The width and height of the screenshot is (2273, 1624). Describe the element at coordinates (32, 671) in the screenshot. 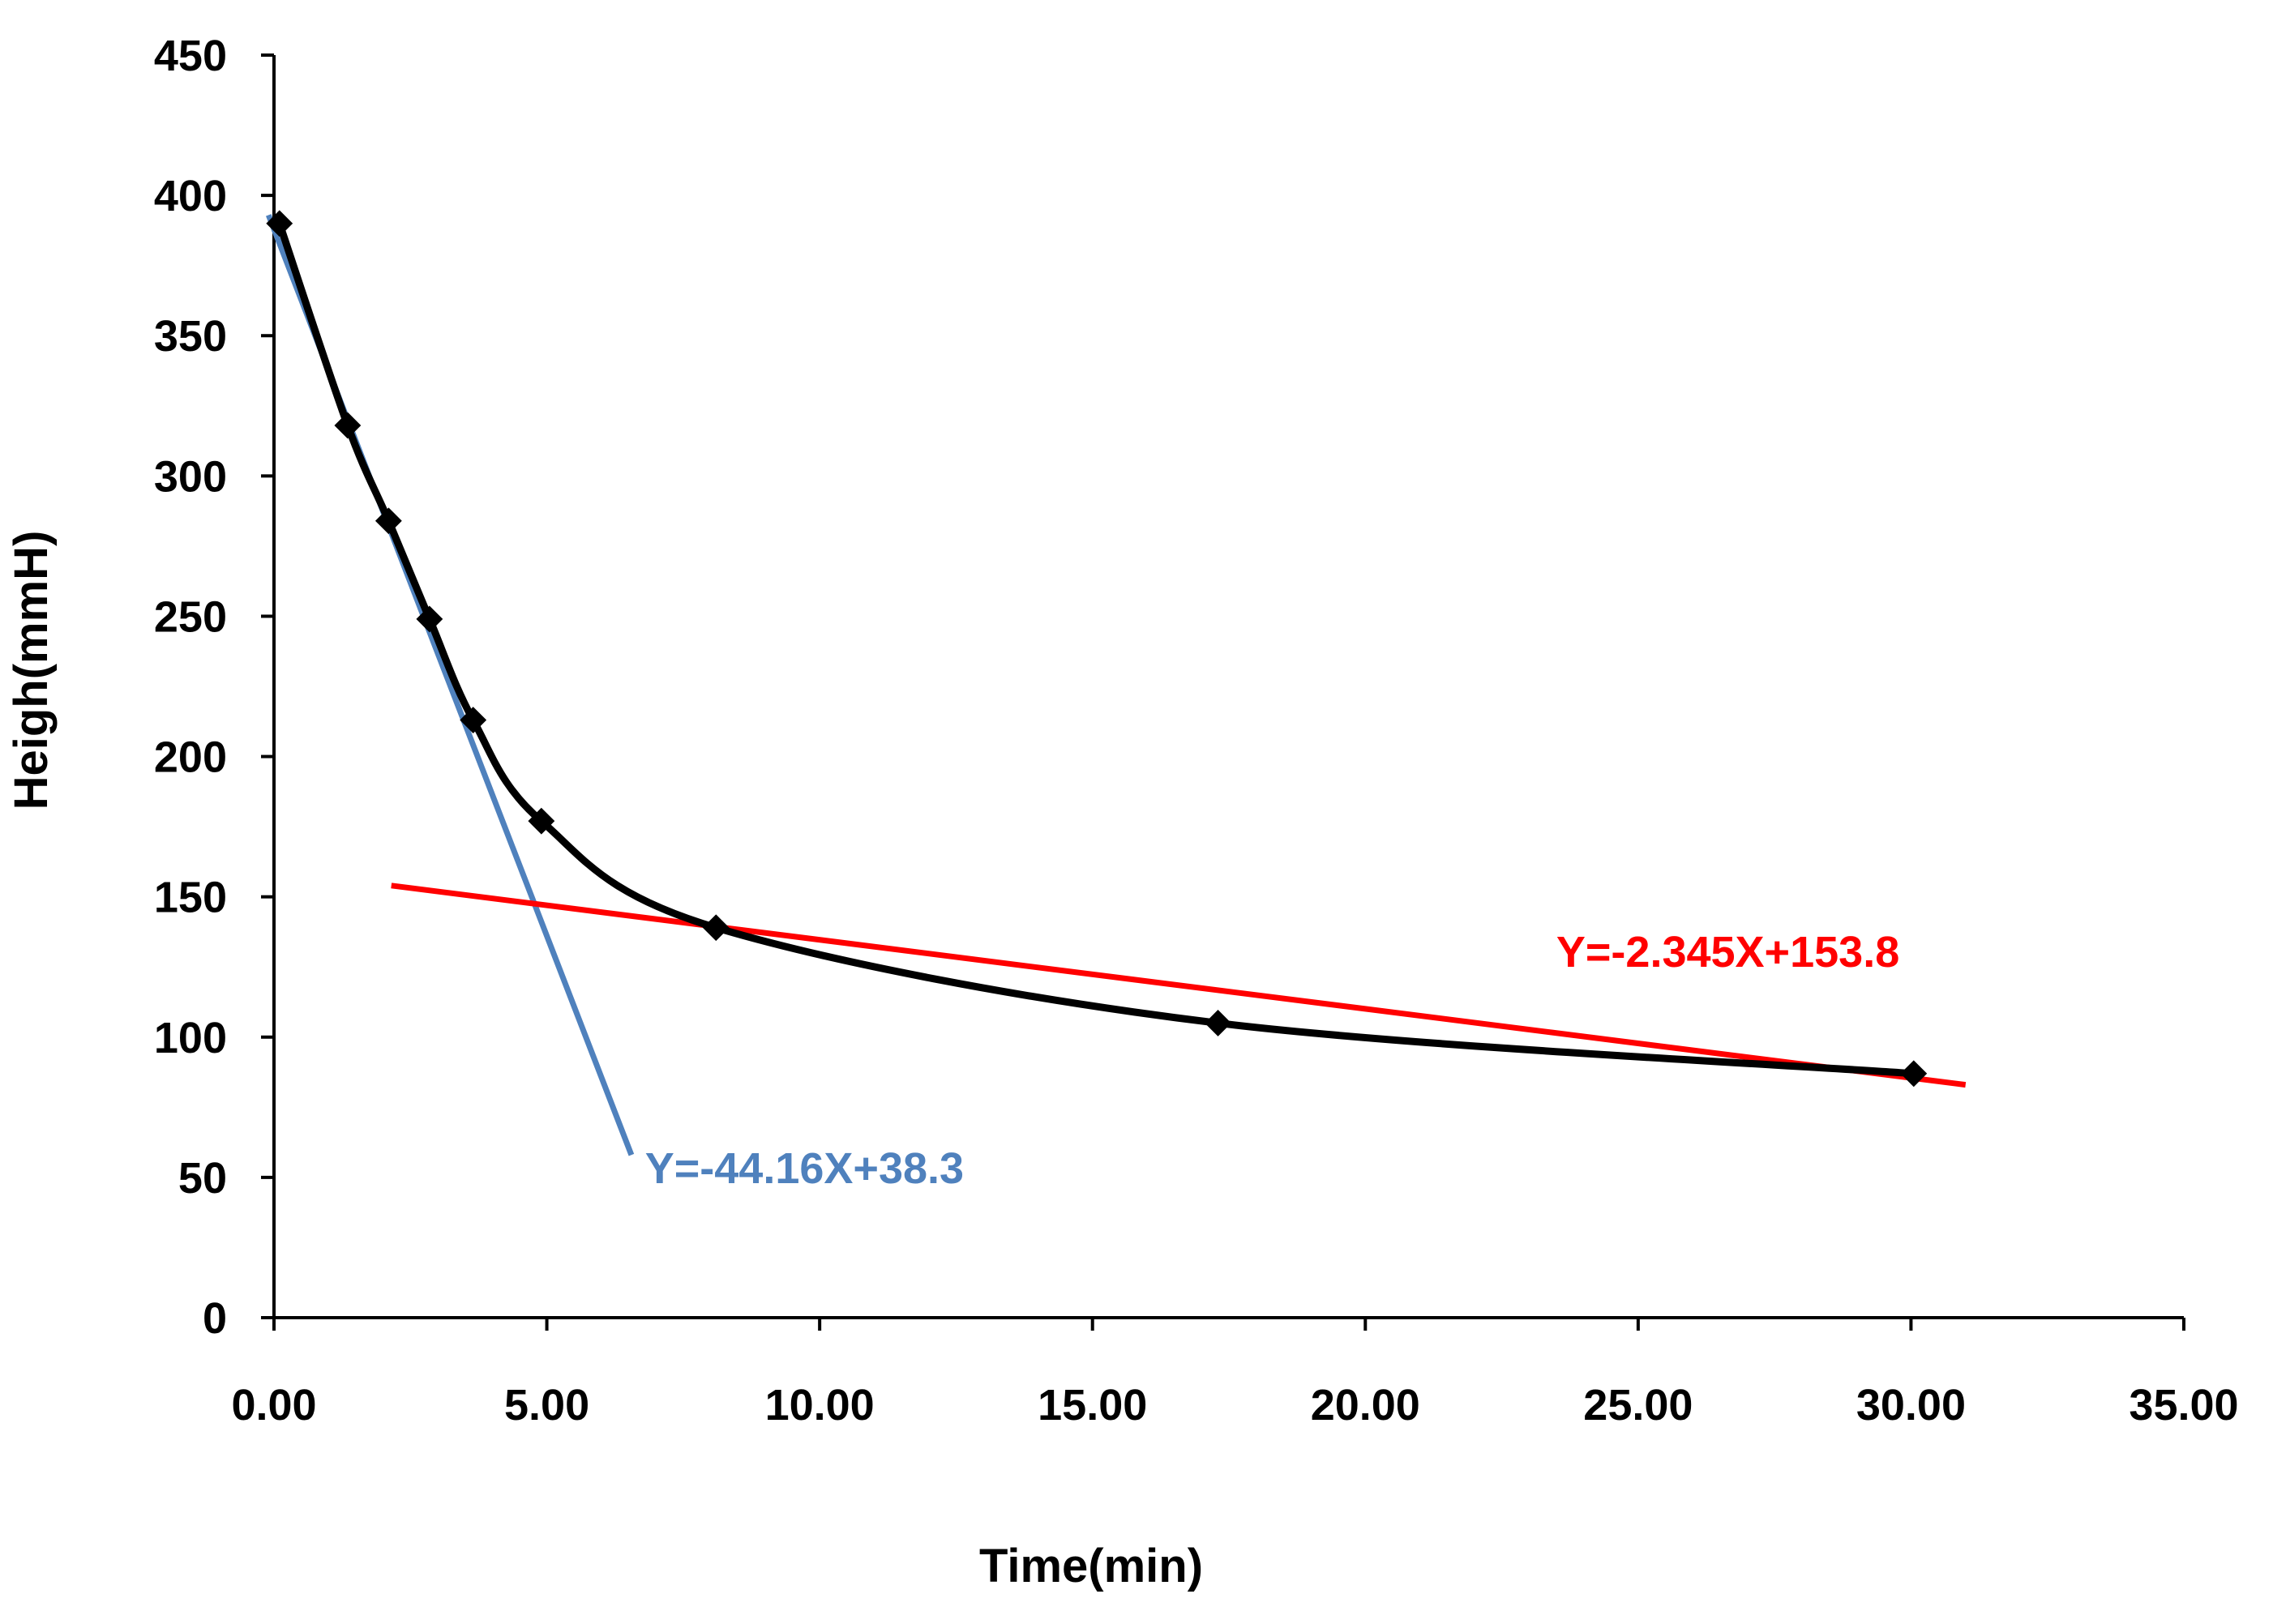

I see `y-axis-title: Heigh(mmH)` at that location.